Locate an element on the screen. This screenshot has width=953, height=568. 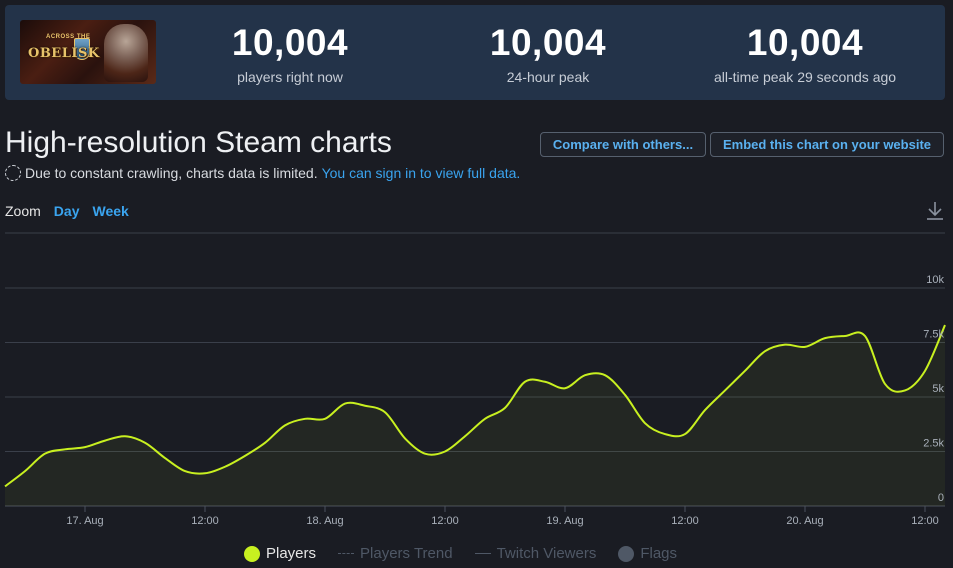
dashed-line-icon is located at coordinates (346, 553).